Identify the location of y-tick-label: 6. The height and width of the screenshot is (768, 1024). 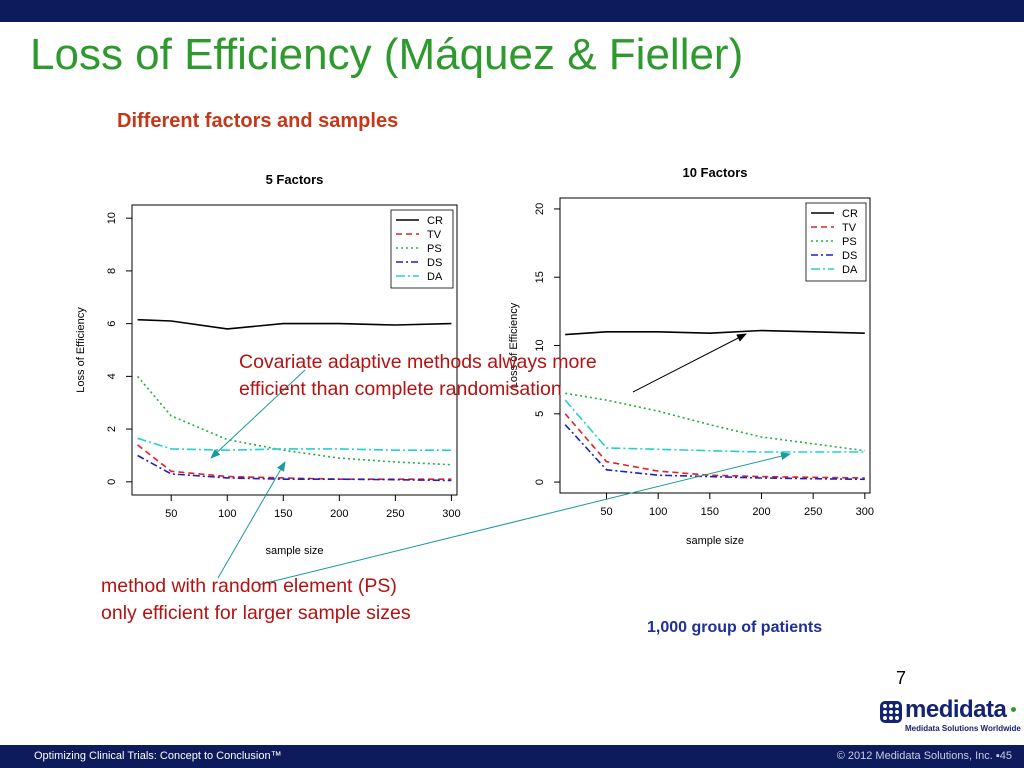
(112, 324).